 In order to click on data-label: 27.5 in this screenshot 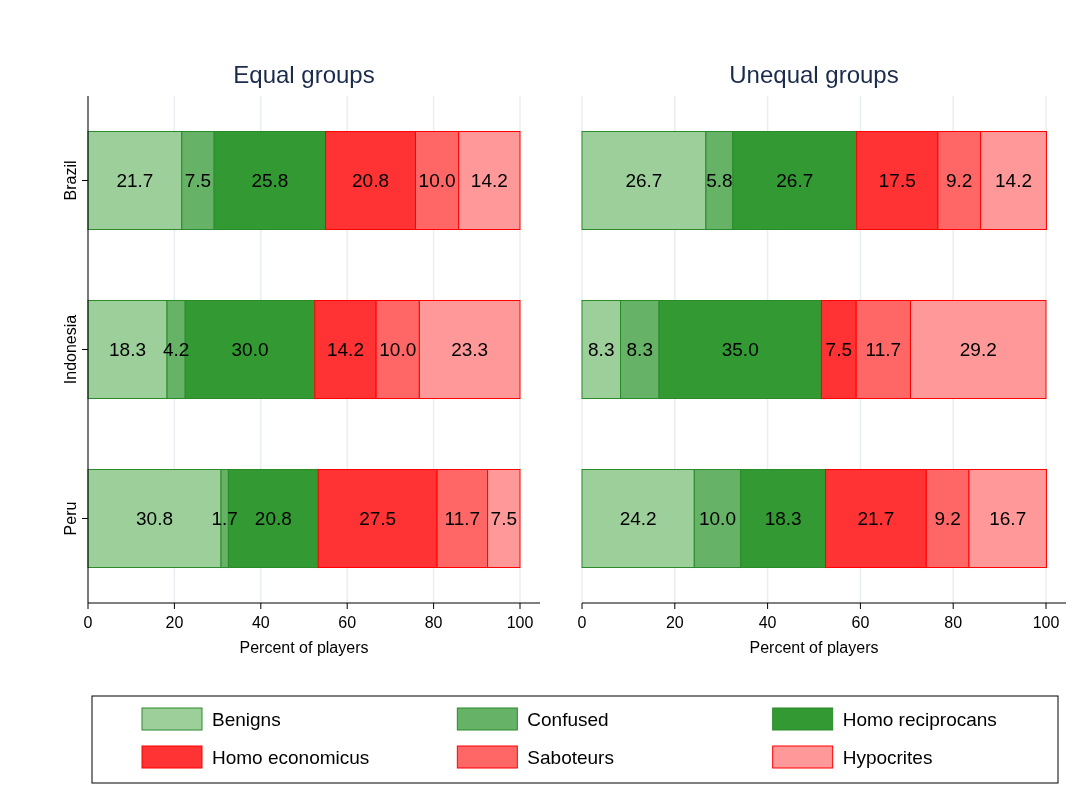, I will do `click(378, 519)`.